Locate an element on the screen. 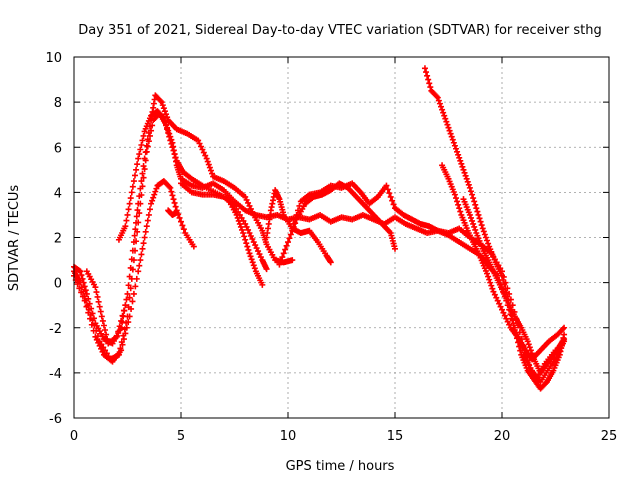 The width and height of the screenshot is (640, 480). y-axis-label: SDTVAR / TECUs is located at coordinates (14, 238).